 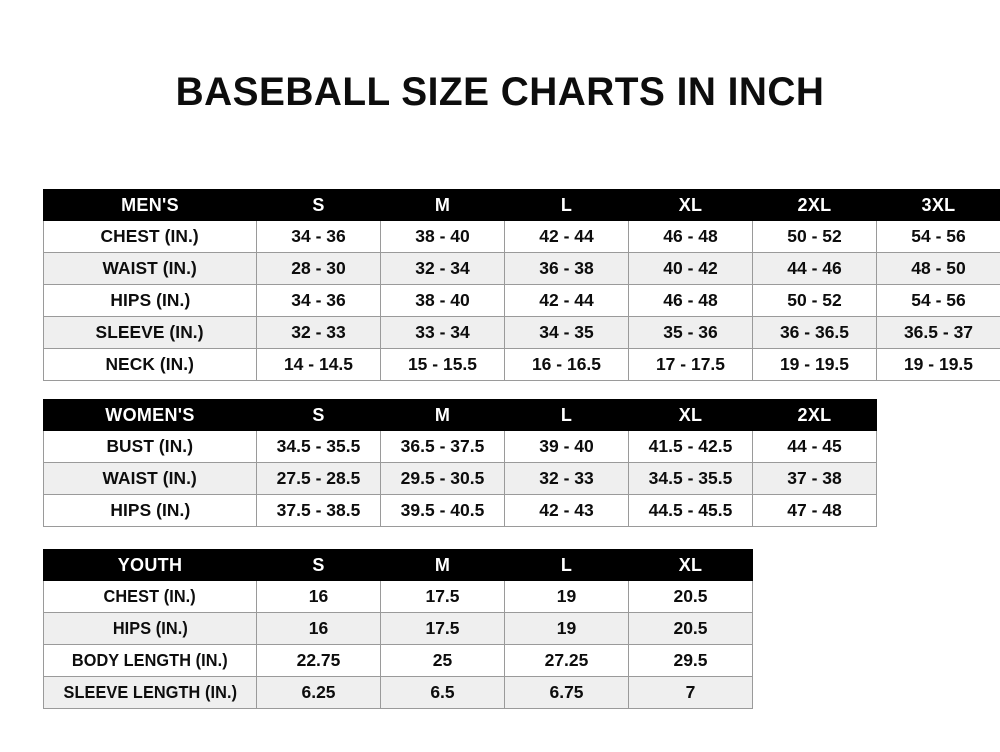 What do you see at coordinates (938, 268) in the screenshot?
I see `measurement-cell: 48 - 50` at bounding box center [938, 268].